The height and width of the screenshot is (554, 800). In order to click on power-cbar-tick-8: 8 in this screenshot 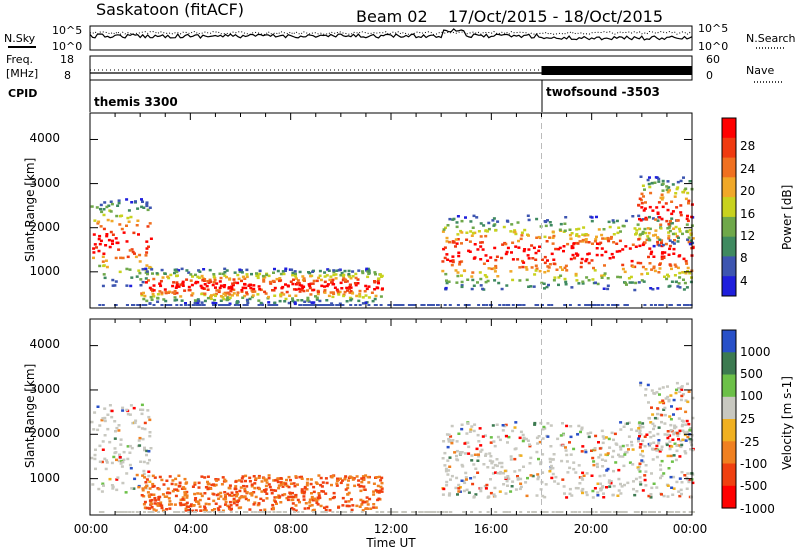, I will do `click(744, 258)`.